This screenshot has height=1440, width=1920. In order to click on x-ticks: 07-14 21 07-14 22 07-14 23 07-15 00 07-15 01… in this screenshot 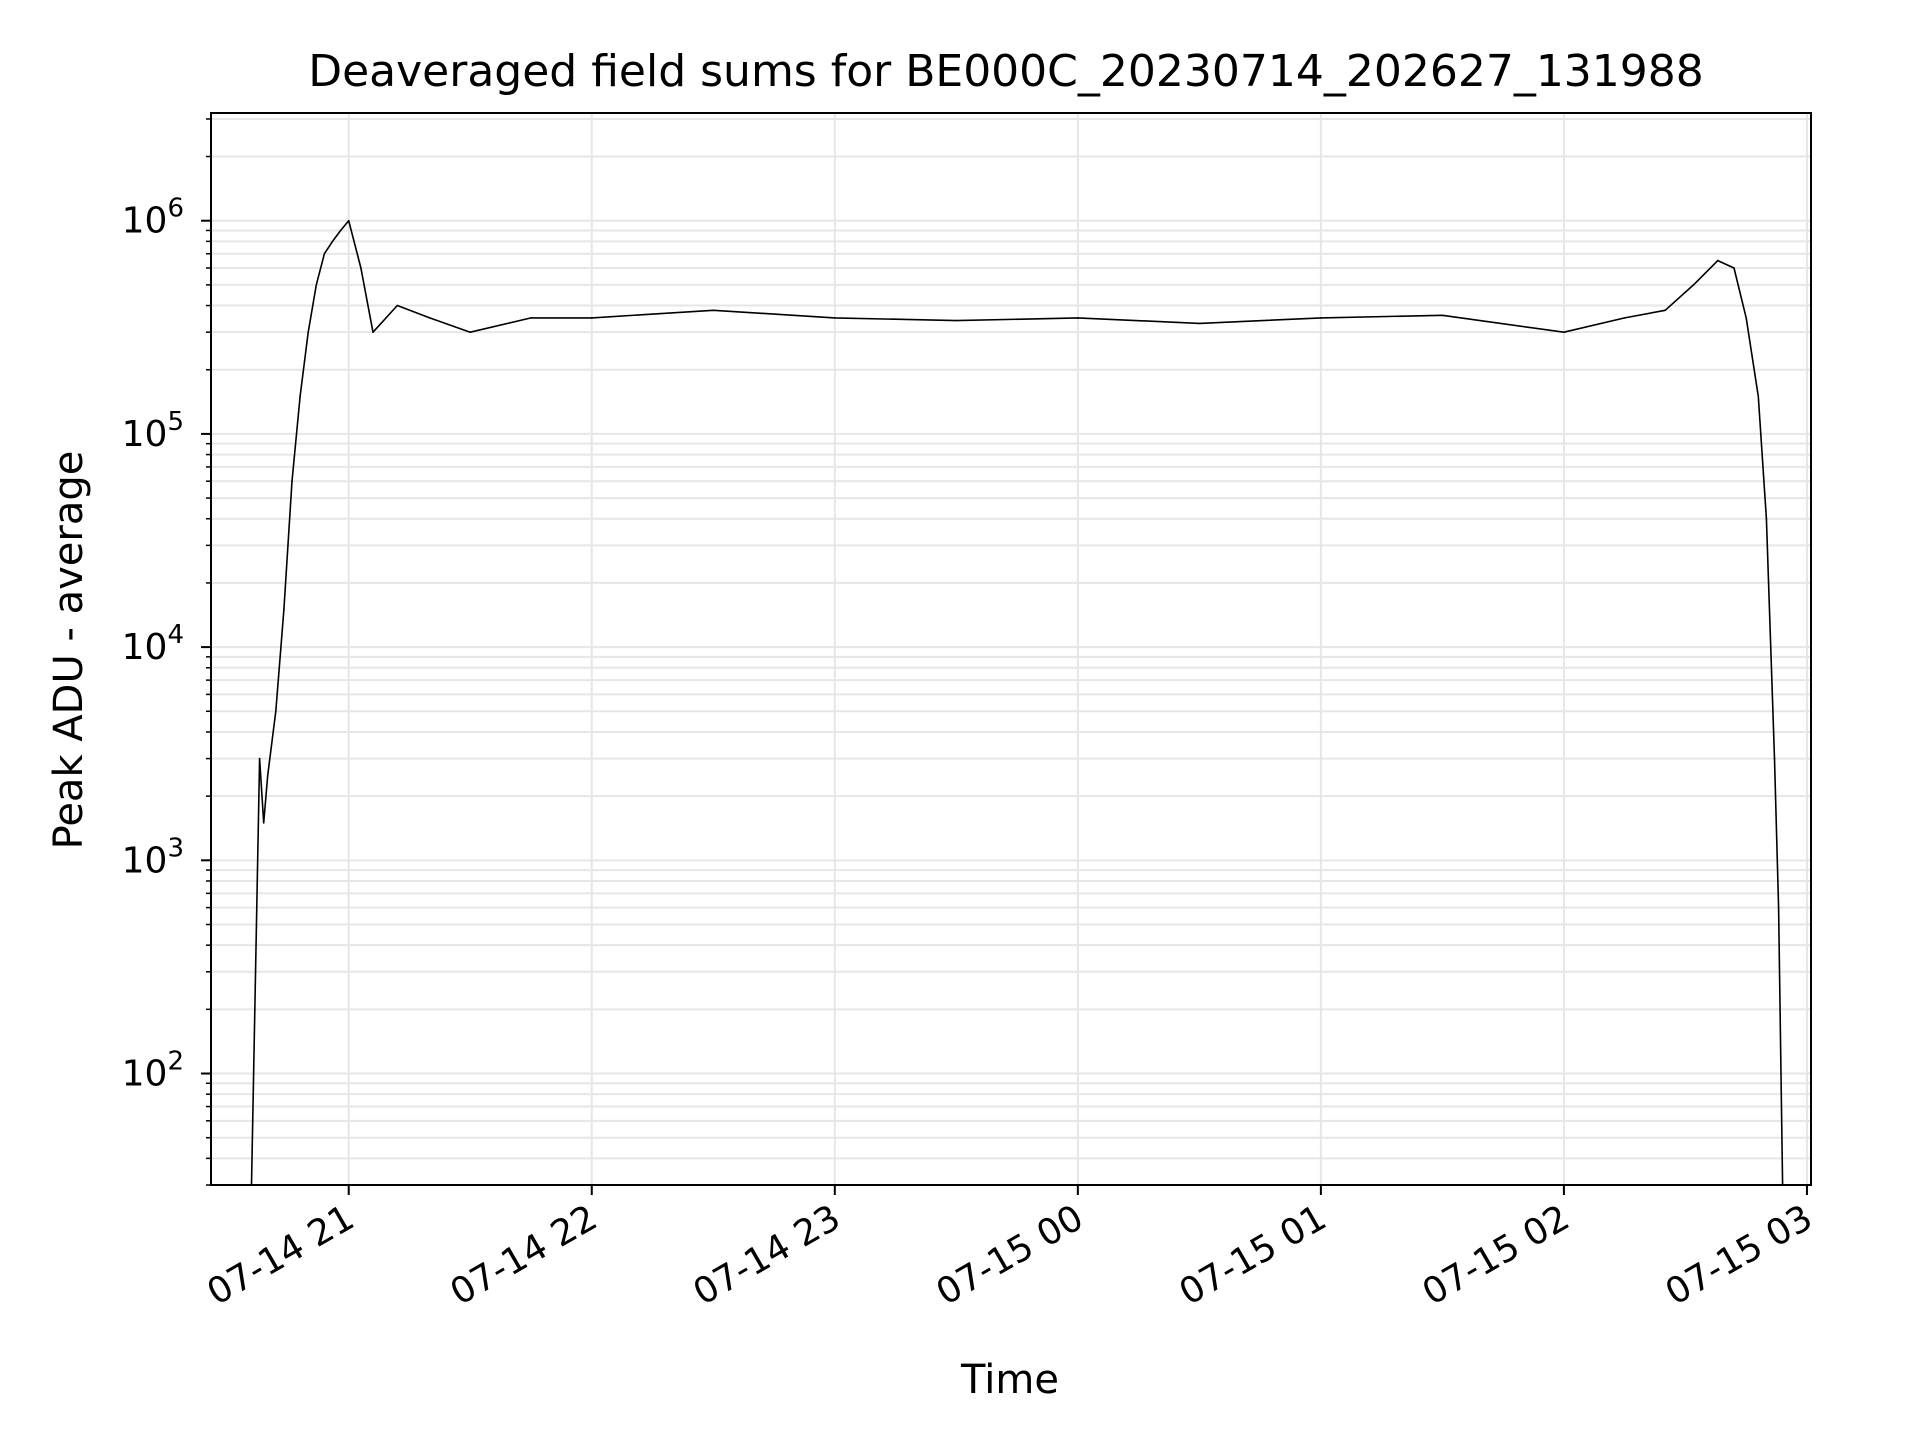, I will do `click(1010, 1249)`.